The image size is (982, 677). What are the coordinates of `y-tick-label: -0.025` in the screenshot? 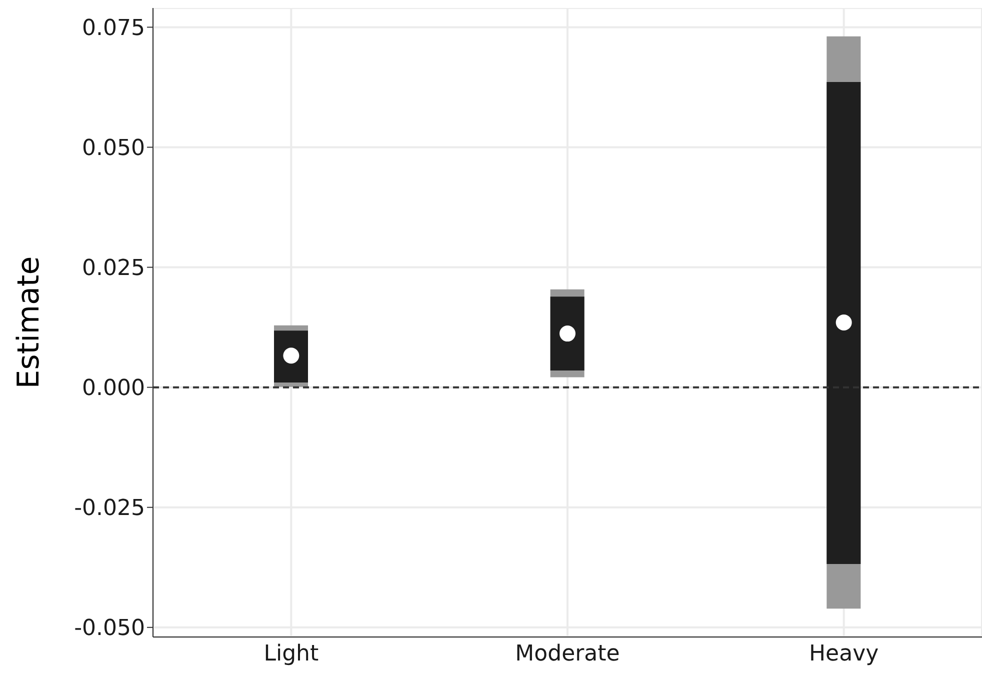 It's located at (109, 509).